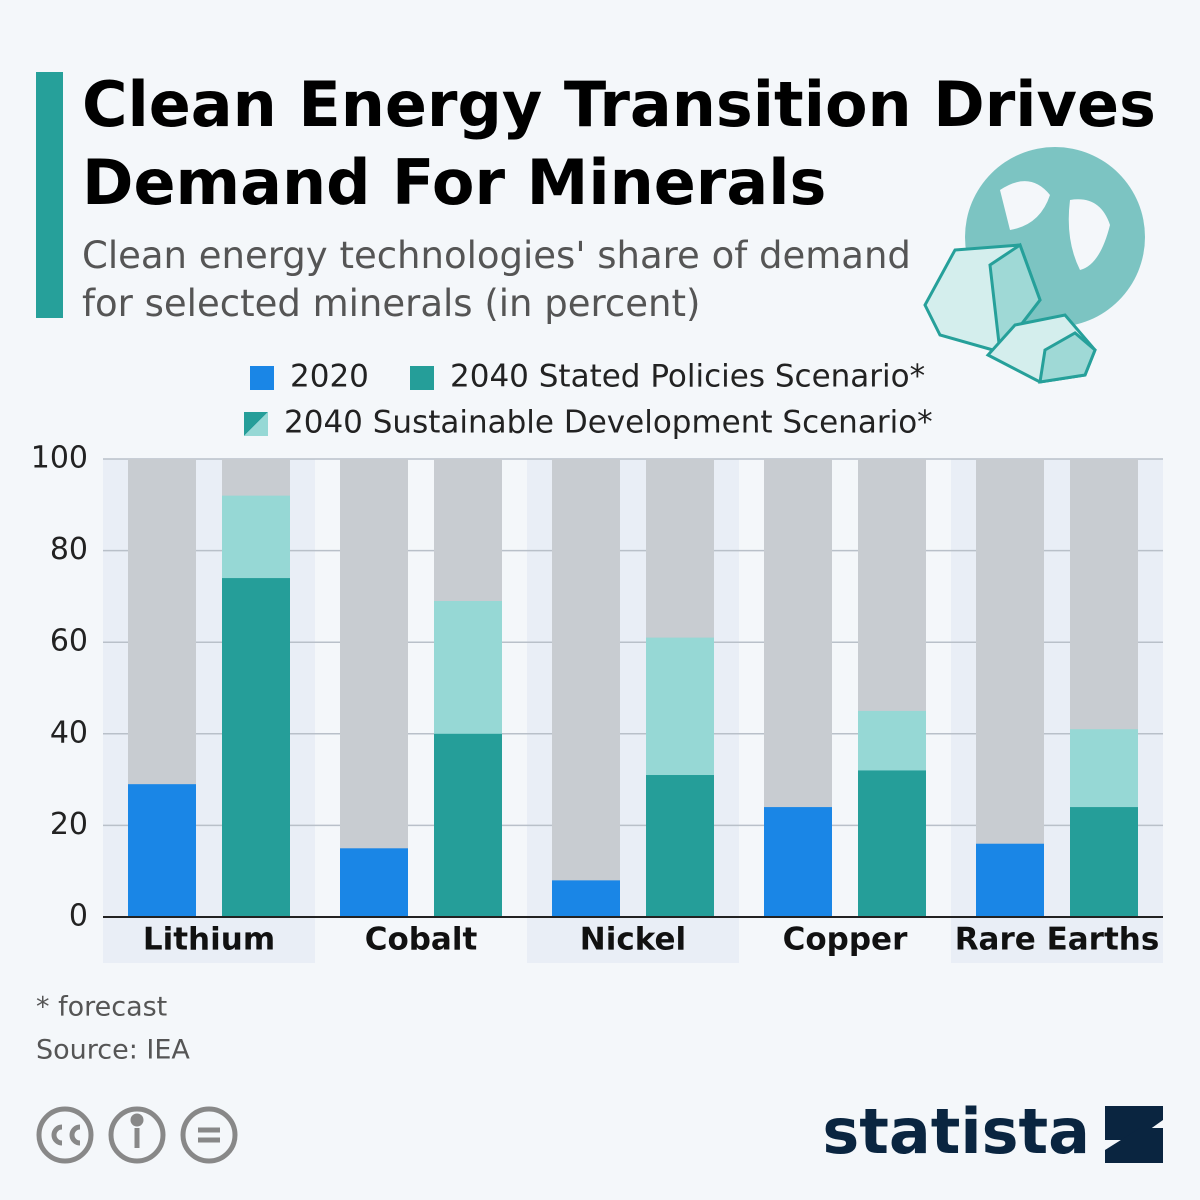 Image resolution: width=1200 pixels, height=1200 pixels. I want to click on statista-logo: statista, so click(992, 1131).